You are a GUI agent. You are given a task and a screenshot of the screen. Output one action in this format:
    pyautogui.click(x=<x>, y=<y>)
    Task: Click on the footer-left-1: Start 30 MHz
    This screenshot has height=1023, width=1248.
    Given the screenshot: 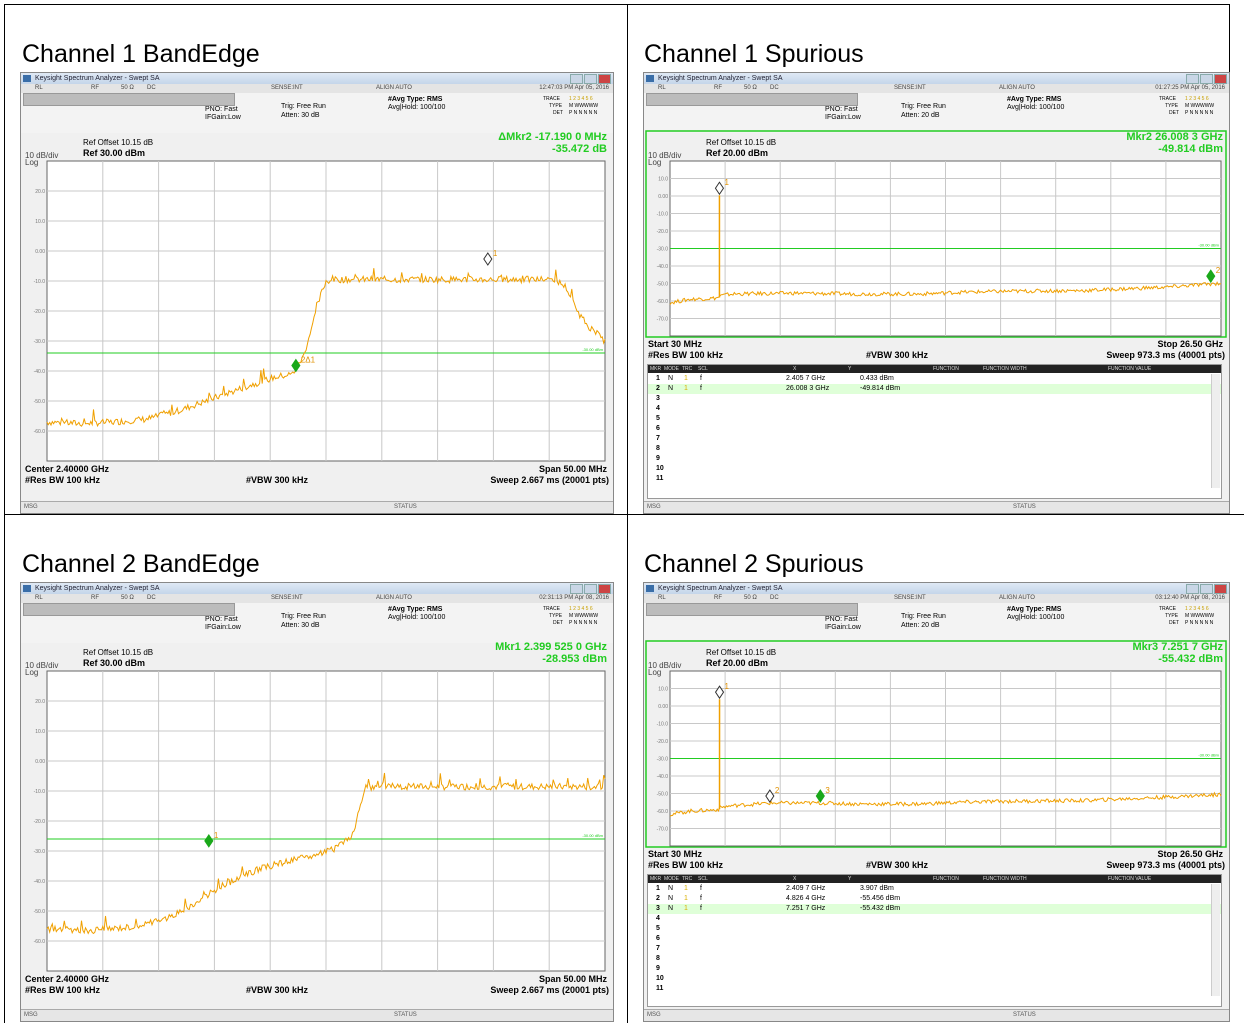 What is the action you would take?
    pyautogui.click(x=675, y=854)
    